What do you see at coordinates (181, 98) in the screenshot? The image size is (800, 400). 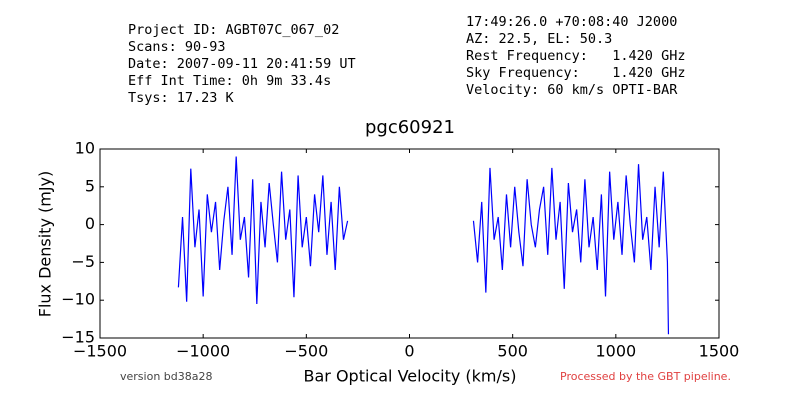 I see `header-line: Tsys: 17.23 K` at bounding box center [181, 98].